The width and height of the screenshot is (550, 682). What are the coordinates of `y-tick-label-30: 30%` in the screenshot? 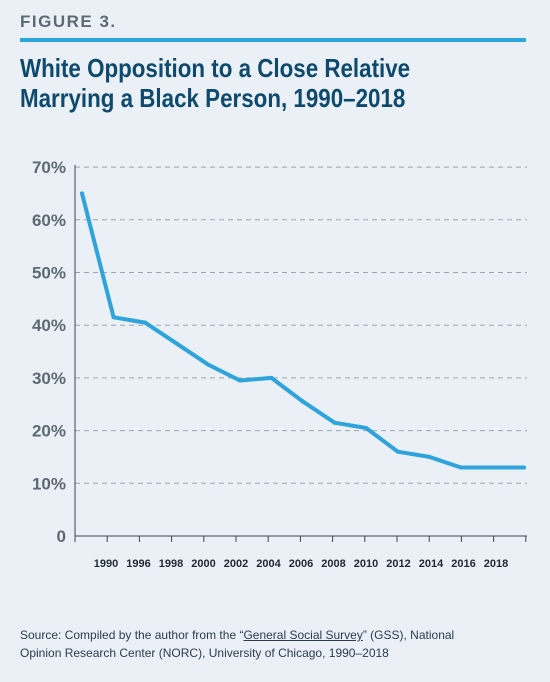 It's located at (49, 378).